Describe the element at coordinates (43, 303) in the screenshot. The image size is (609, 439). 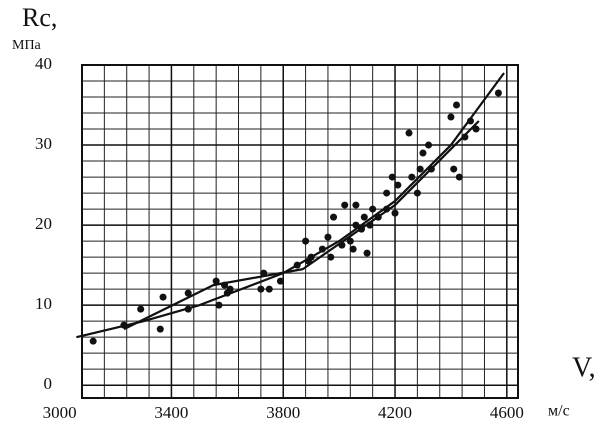
I see `y-tick-label: 10` at that location.